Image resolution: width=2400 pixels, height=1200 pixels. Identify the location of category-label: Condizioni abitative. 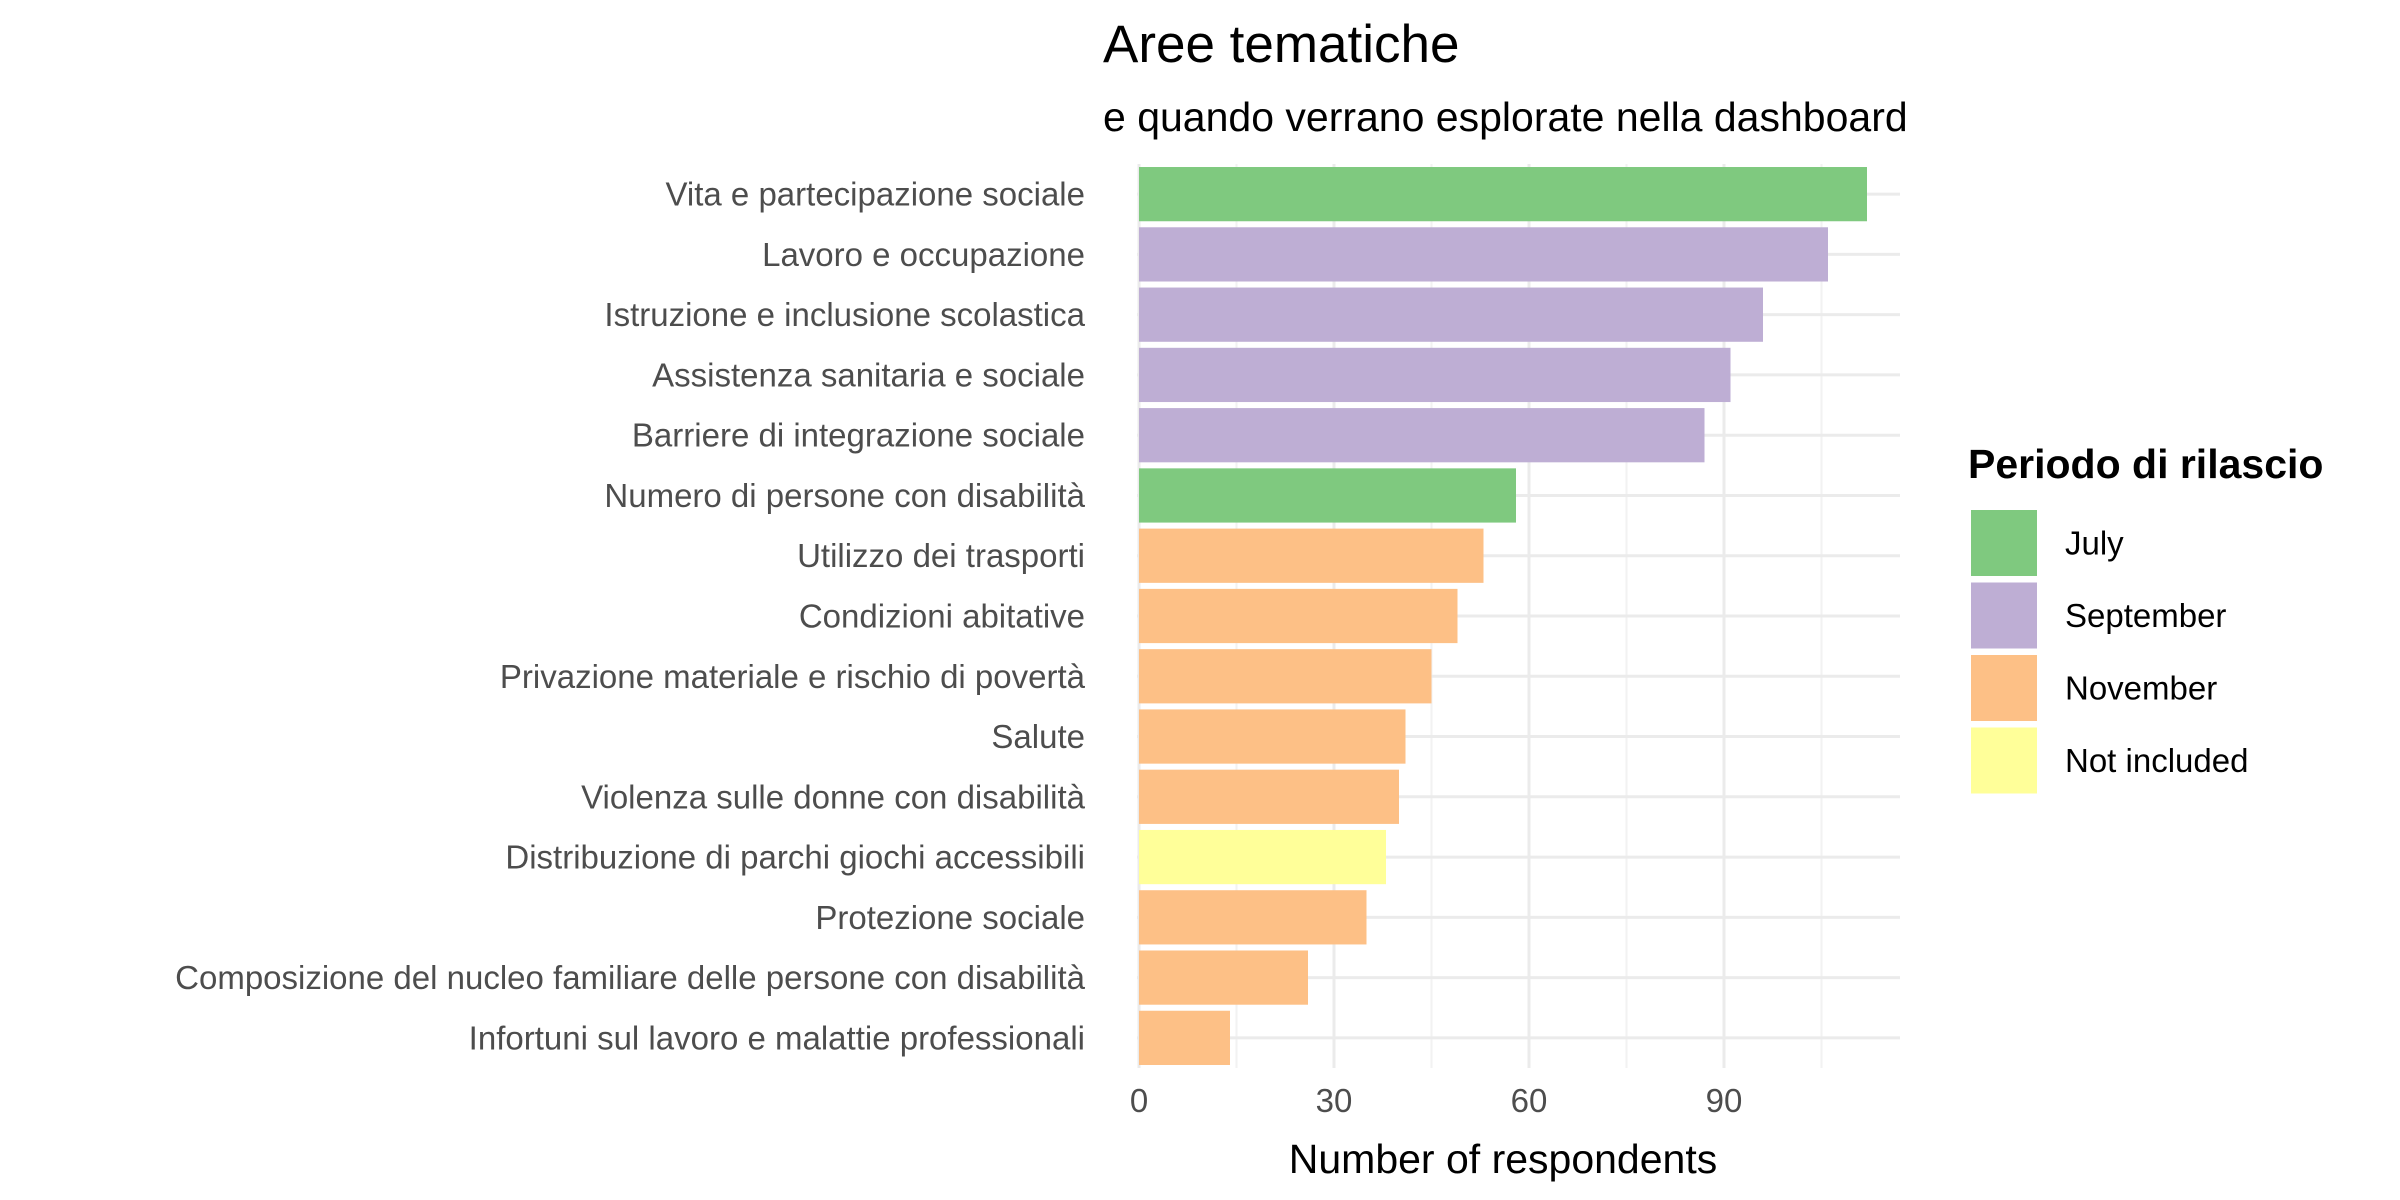
(942, 616).